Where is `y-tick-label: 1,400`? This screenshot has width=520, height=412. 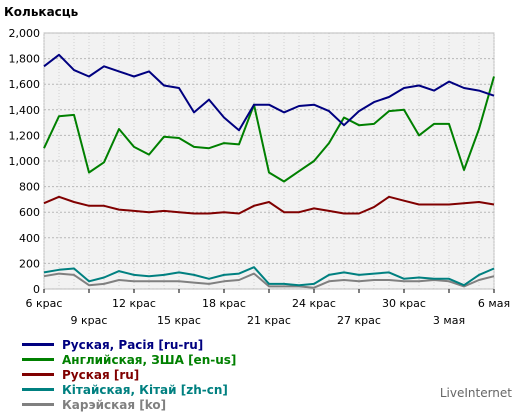
y-tick-label: 1,400 is located at coordinates (25, 110).